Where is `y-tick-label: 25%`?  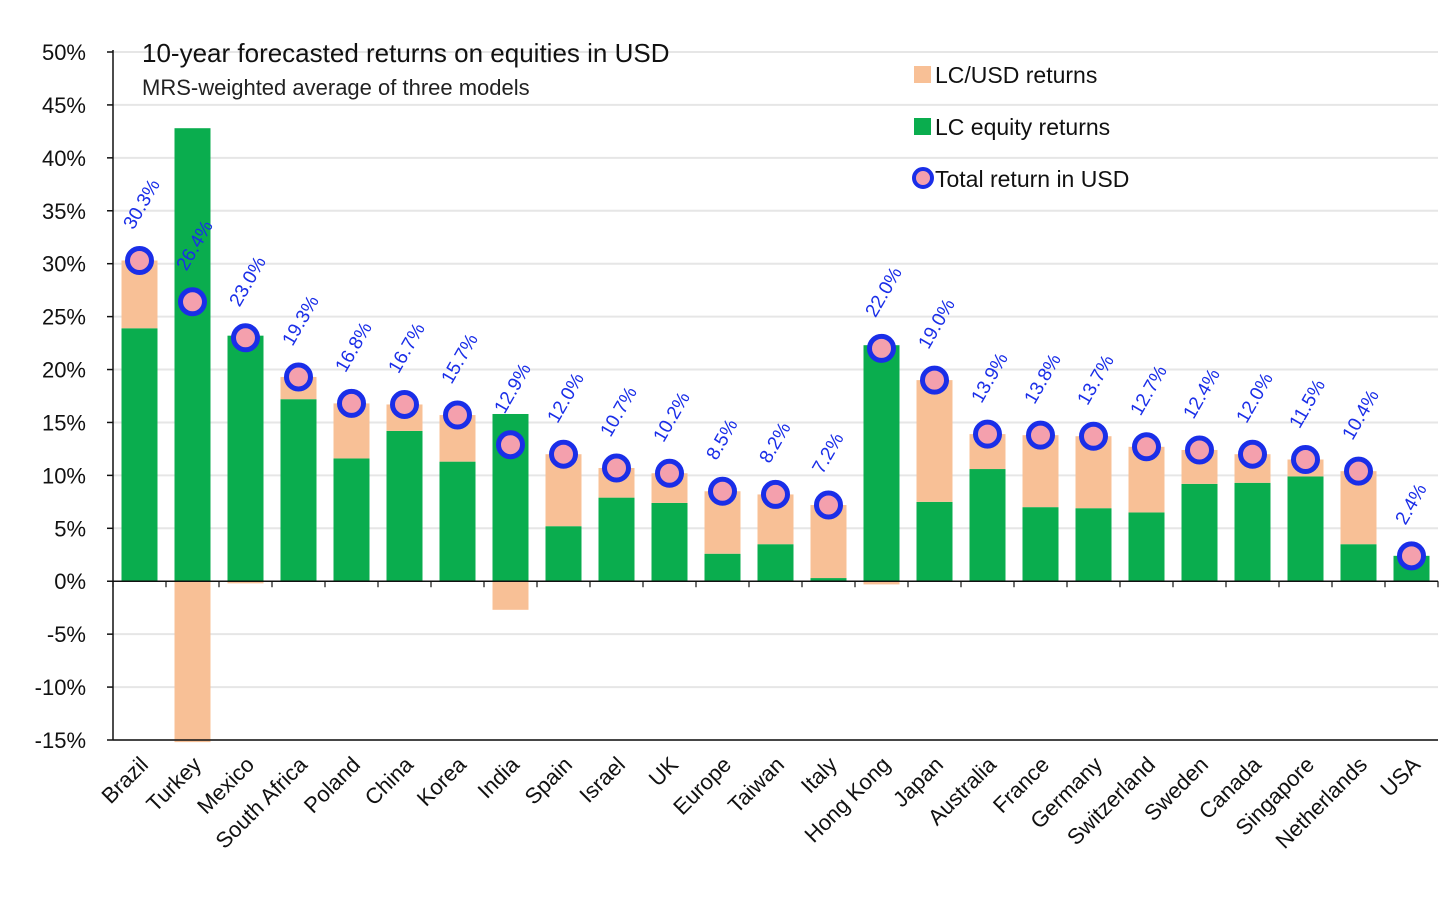
y-tick-label: 25% is located at coordinates (64, 317).